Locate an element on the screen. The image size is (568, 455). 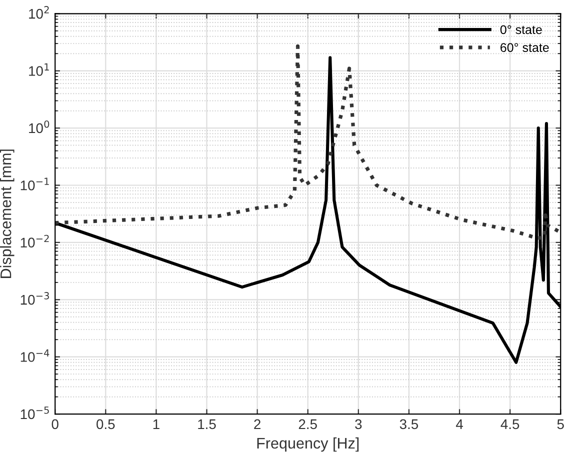
x-tick-label: 4.5 is located at coordinates (510, 424).